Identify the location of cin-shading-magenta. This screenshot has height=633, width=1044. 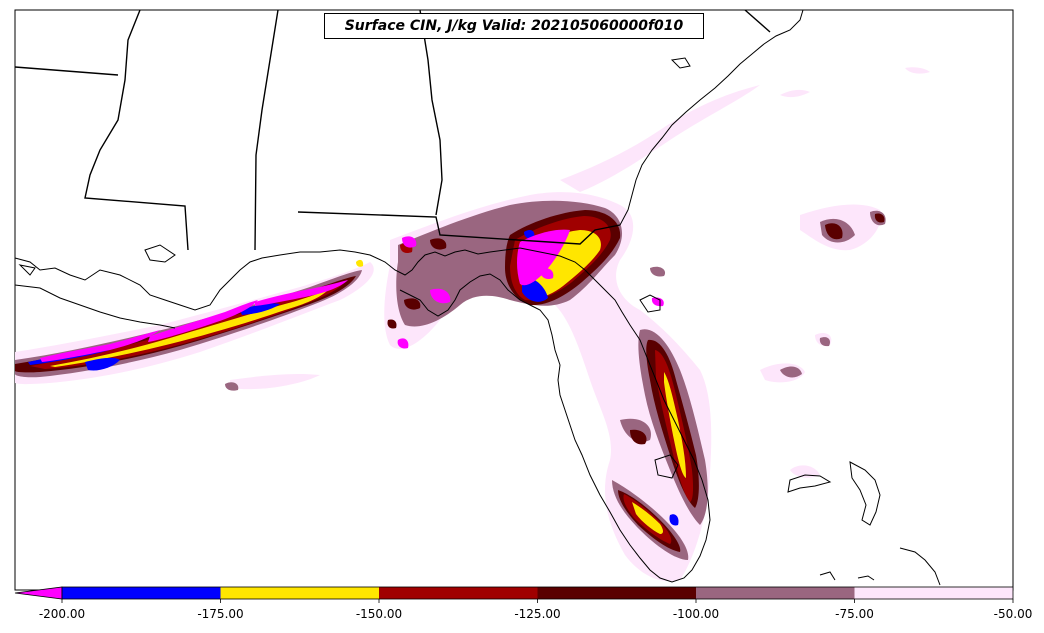
(352, 295).